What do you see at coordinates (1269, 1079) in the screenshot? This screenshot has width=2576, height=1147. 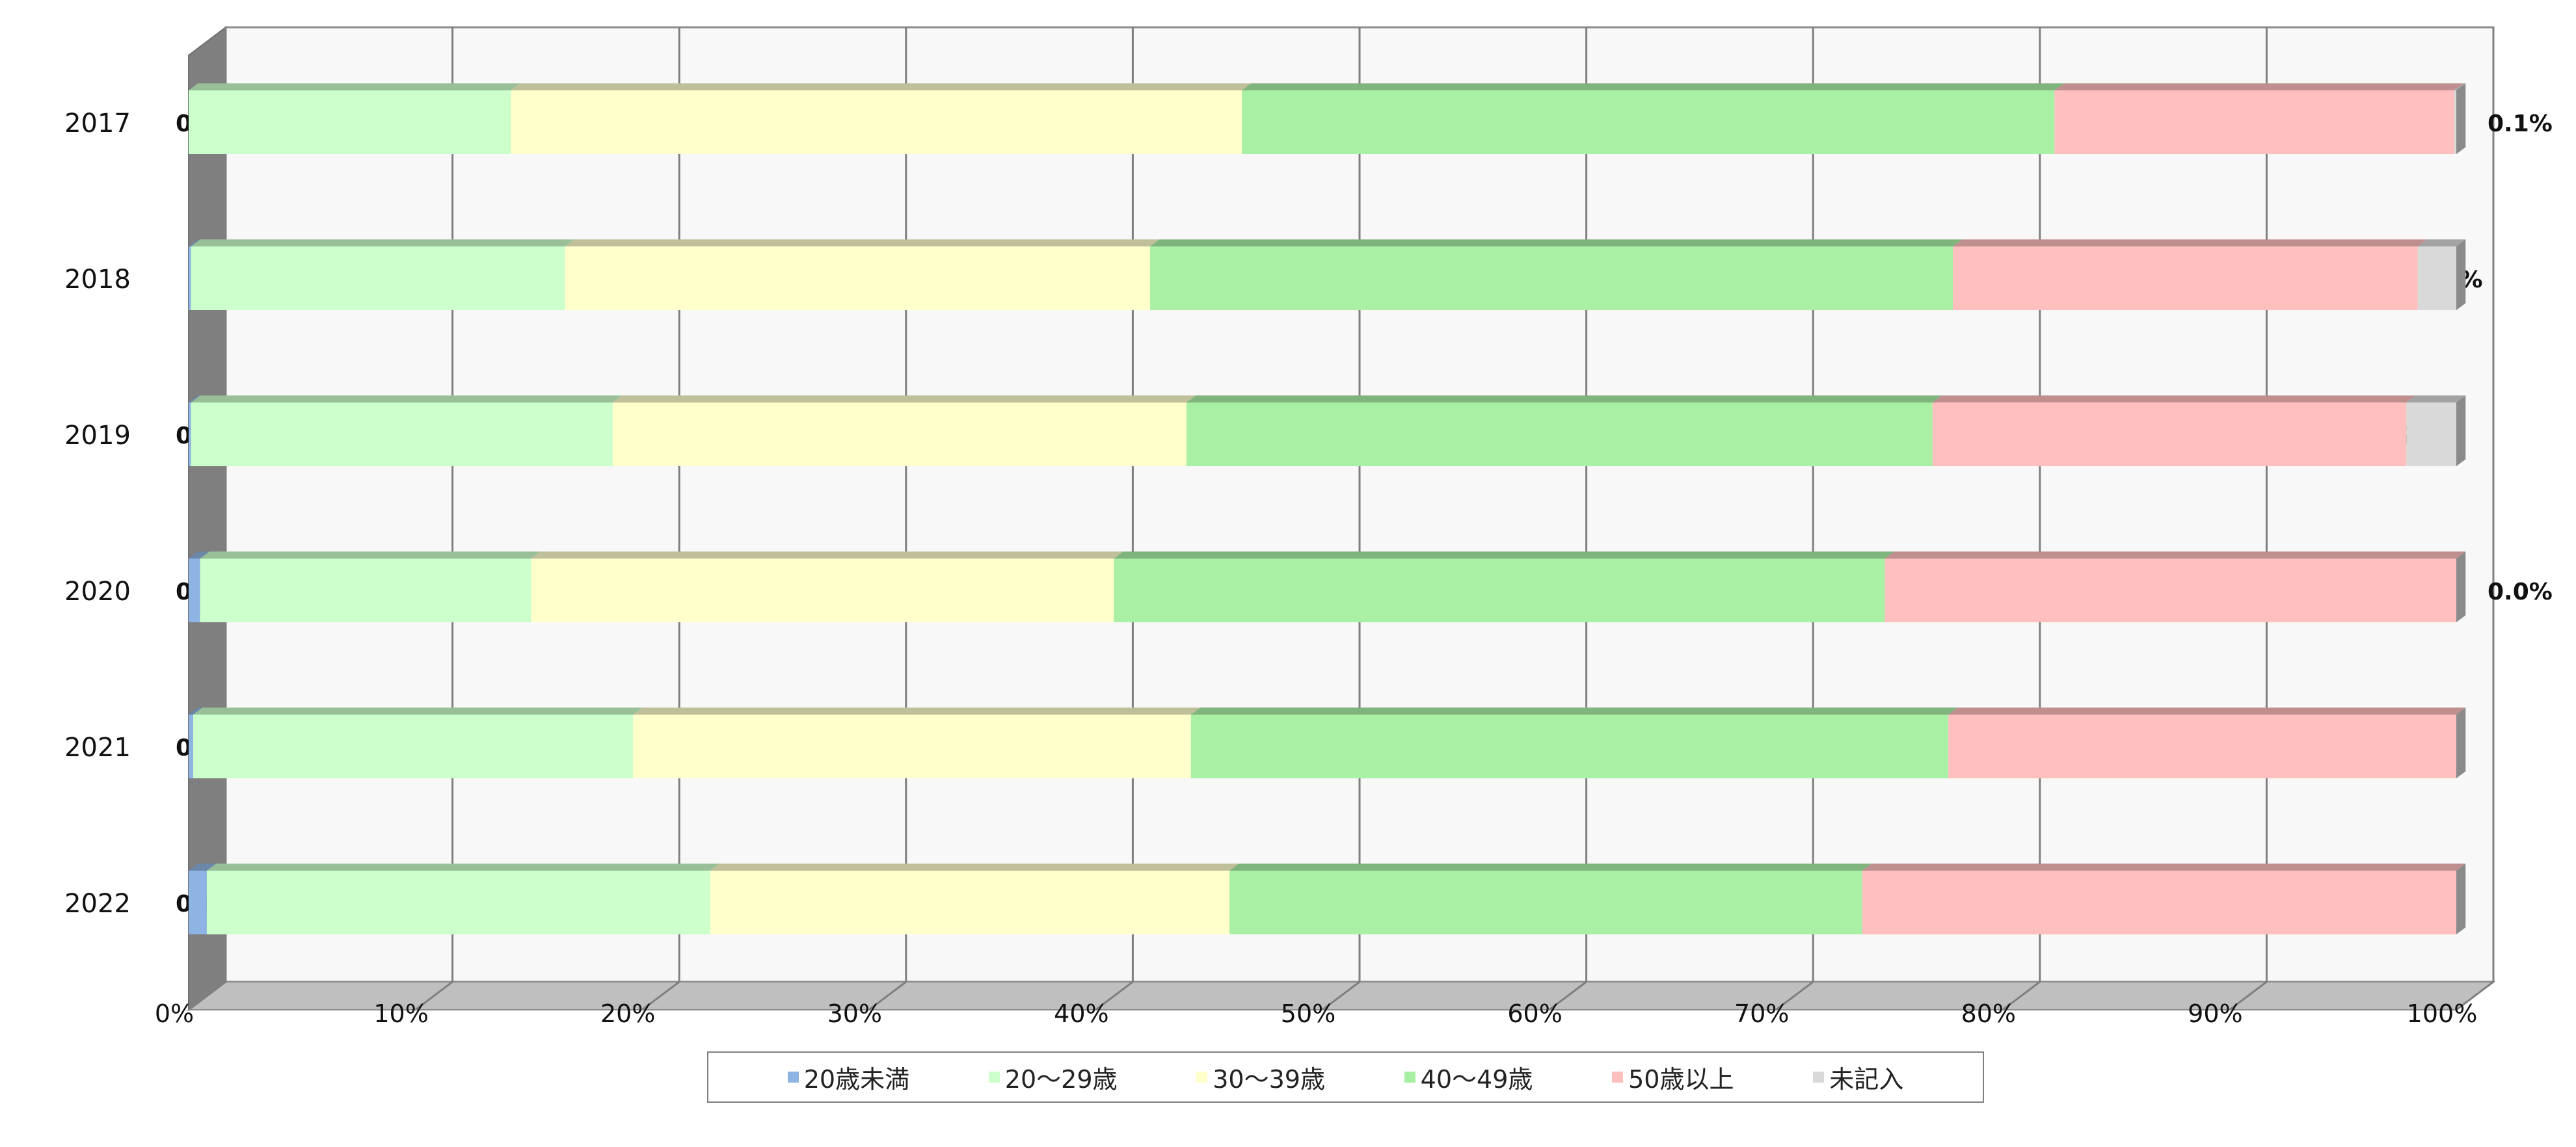 I see `legend-label: 30～39歳` at bounding box center [1269, 1079].